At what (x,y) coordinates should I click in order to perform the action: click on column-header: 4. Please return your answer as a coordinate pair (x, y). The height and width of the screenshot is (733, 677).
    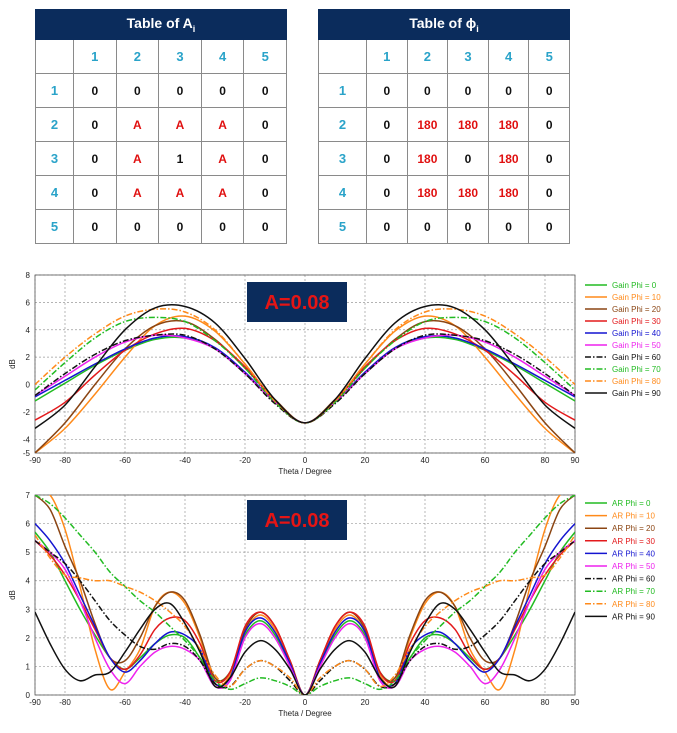
    Looking at the image, I should click on (222, 56).